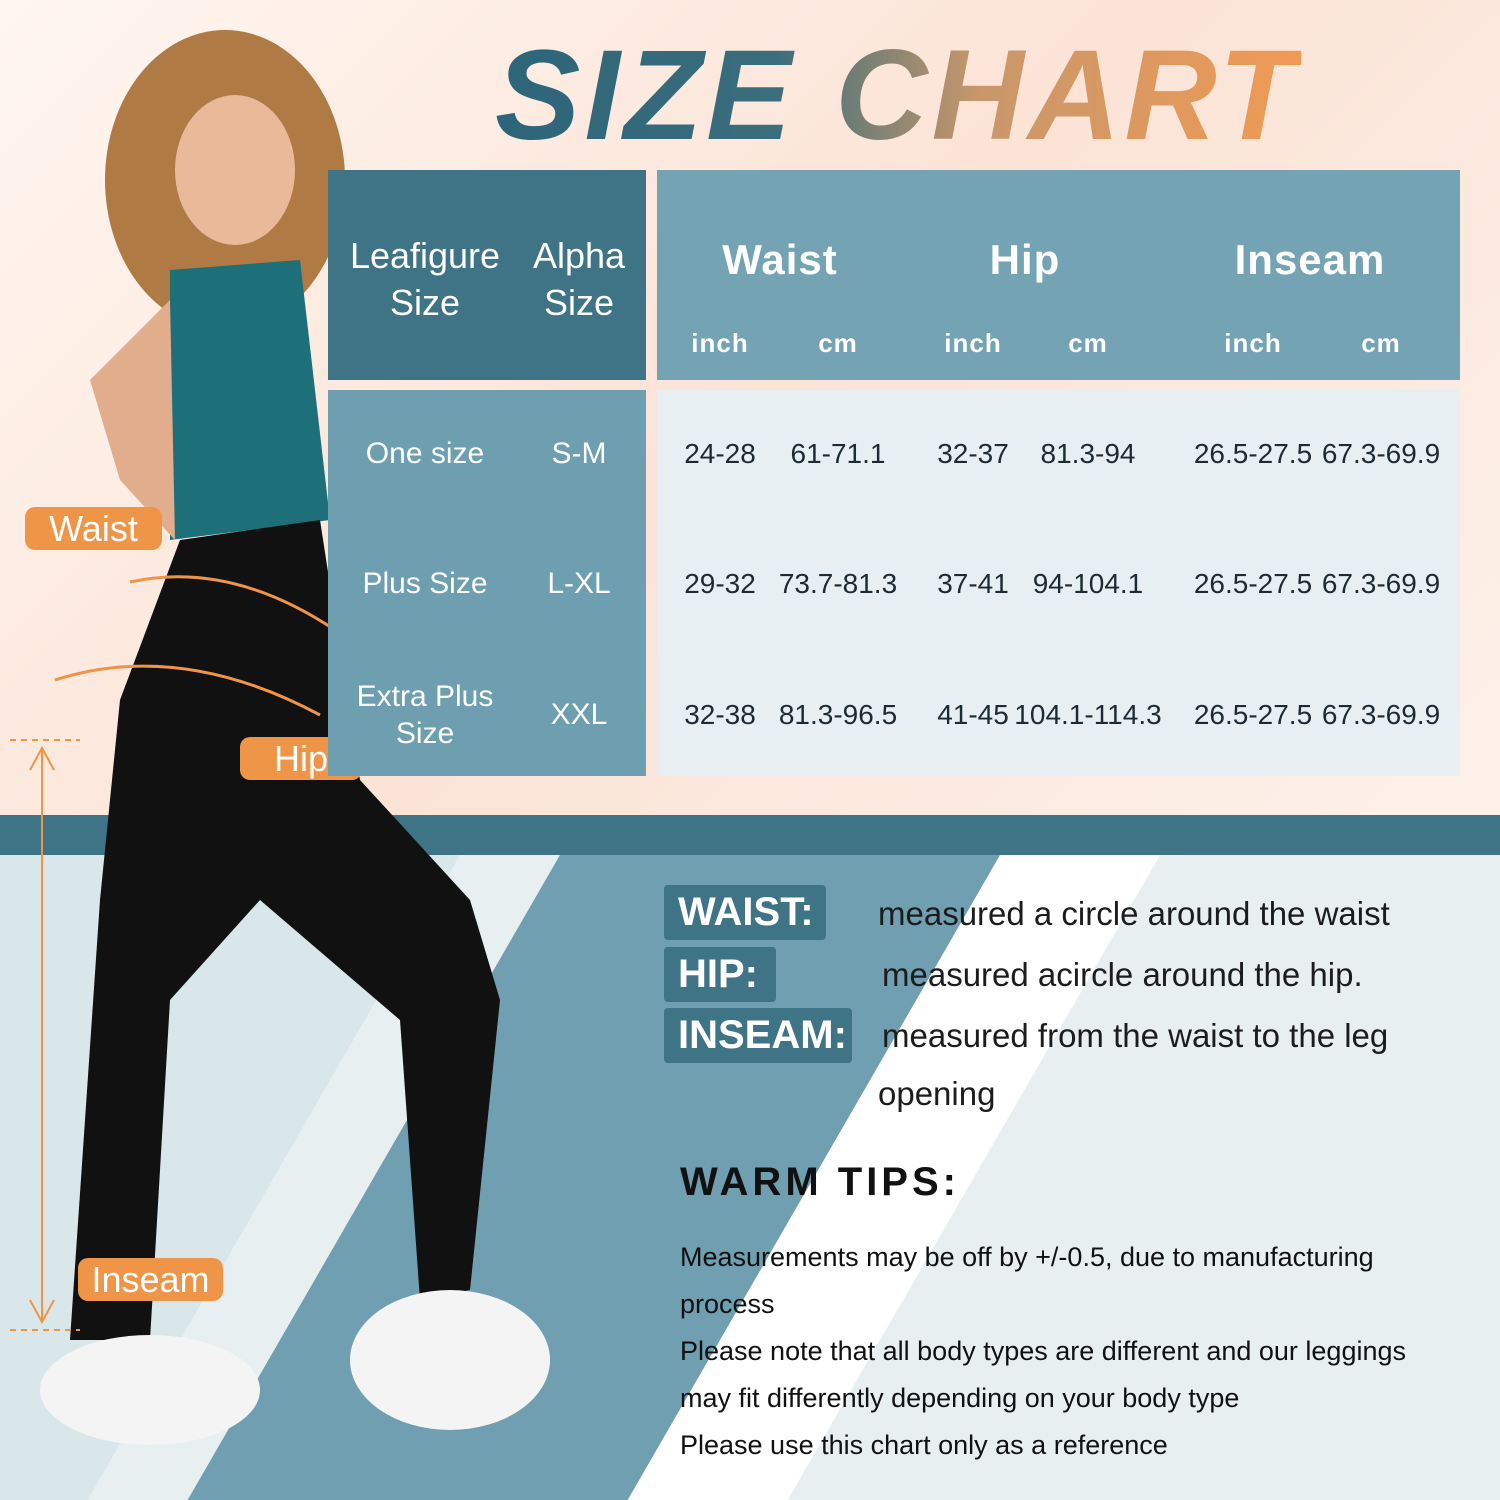 This screenshot has height=1500, width=1500. What do you see at coordinates (973, 583) in the screenshot?
I see `table-cell: 37-41` at bounding box center [973, 583].